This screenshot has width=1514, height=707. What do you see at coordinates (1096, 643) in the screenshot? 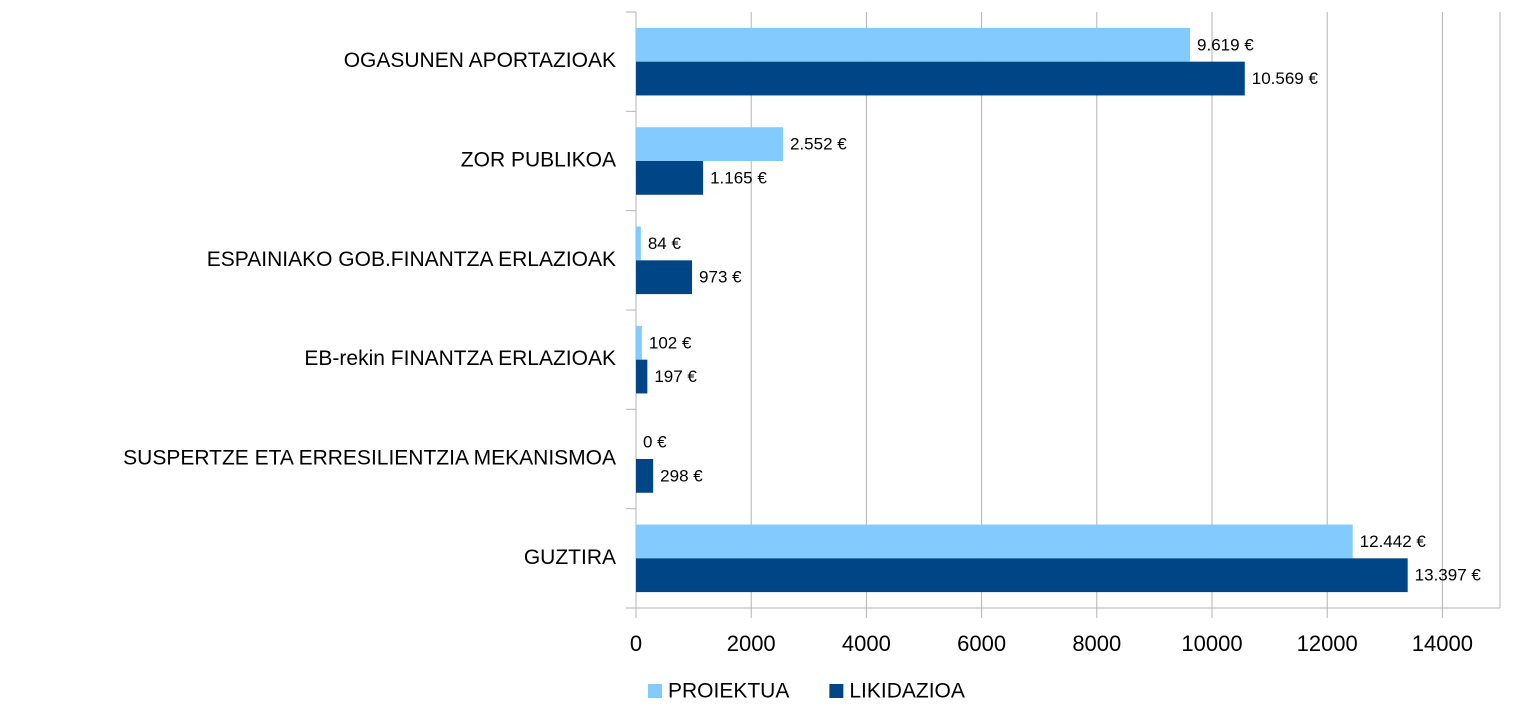
I see `x-tick-label: 8000` at bounding box center [1096, 643].